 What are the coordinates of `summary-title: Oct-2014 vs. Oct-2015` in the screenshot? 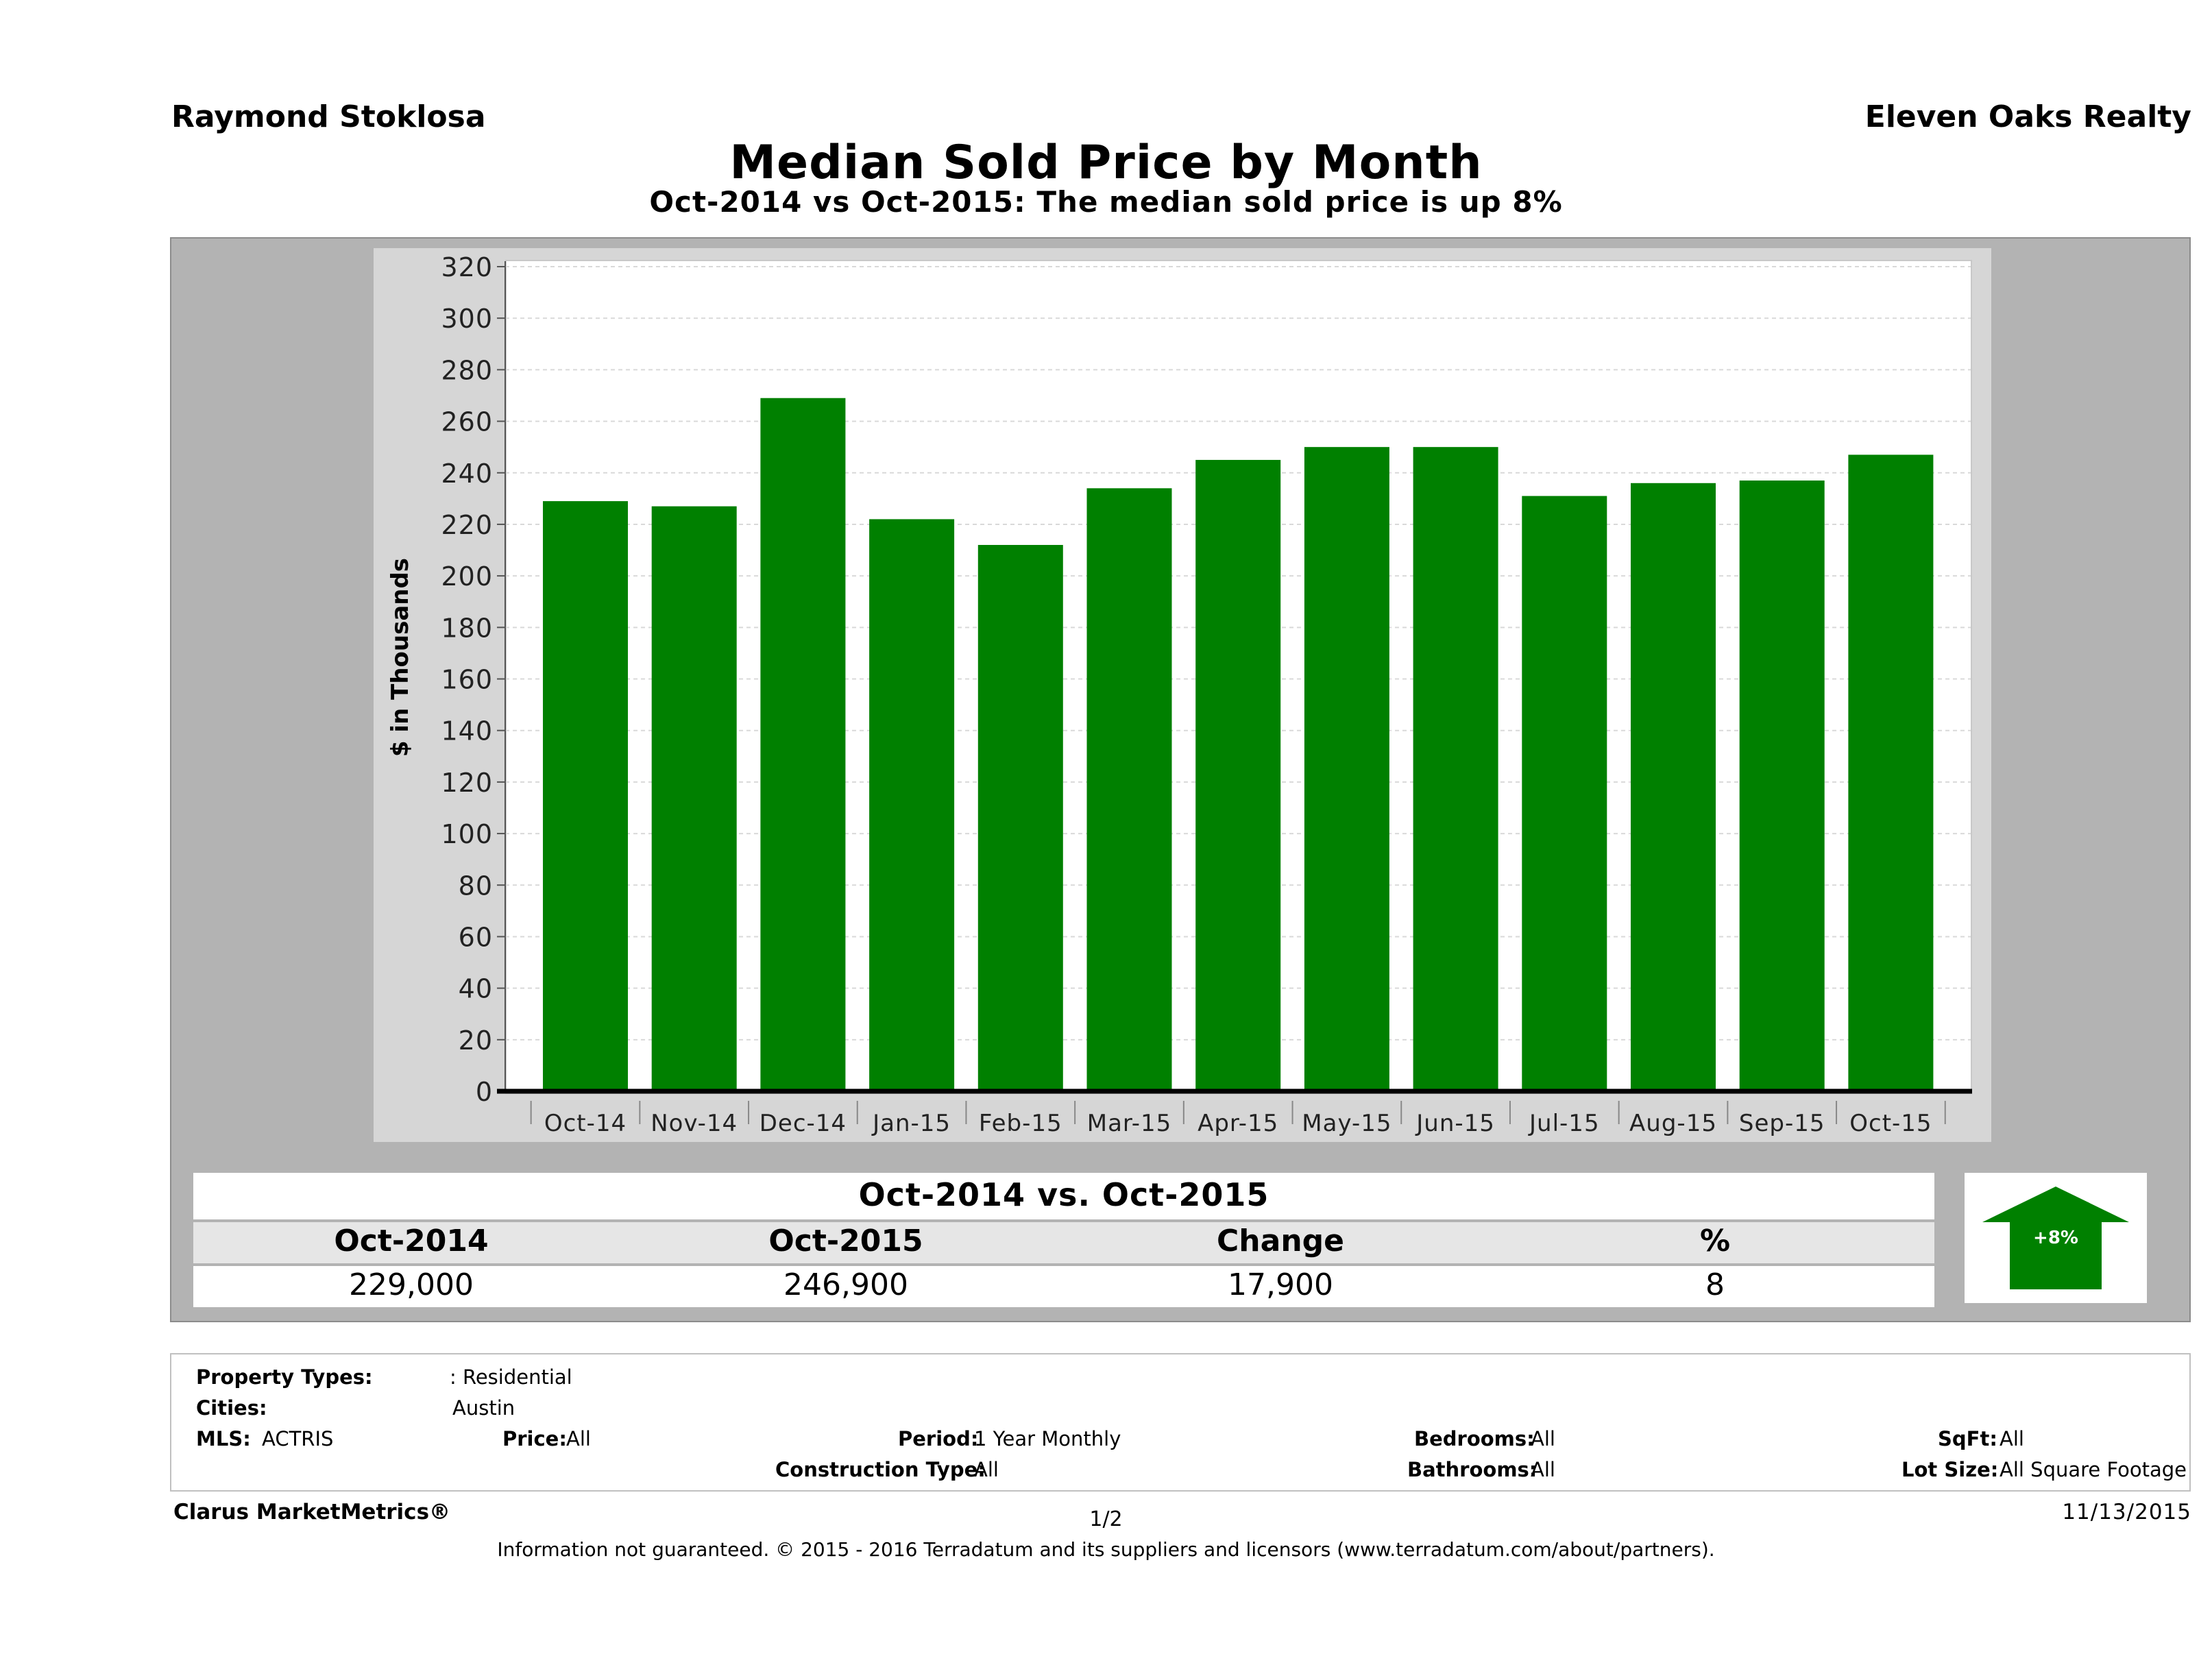 It's located at (1063, 1194).